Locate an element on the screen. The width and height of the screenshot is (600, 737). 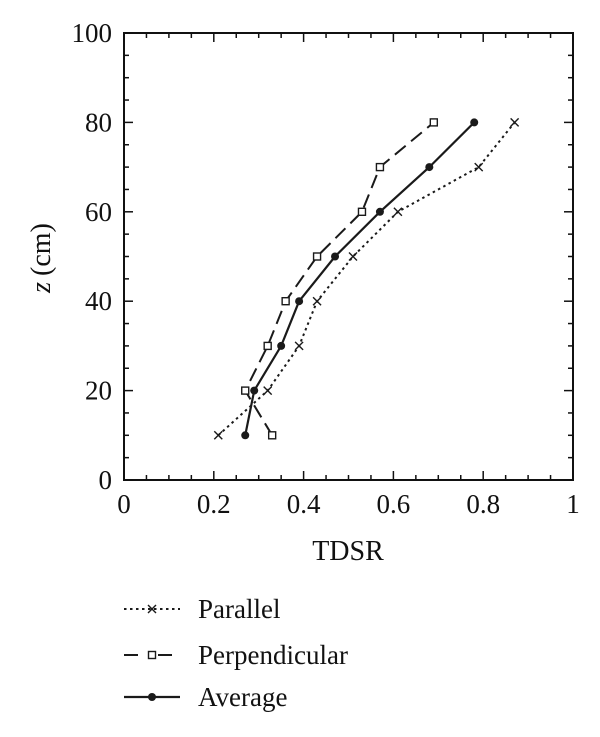
x-tick-label: 0.2 is located at coordinates (214, 504).